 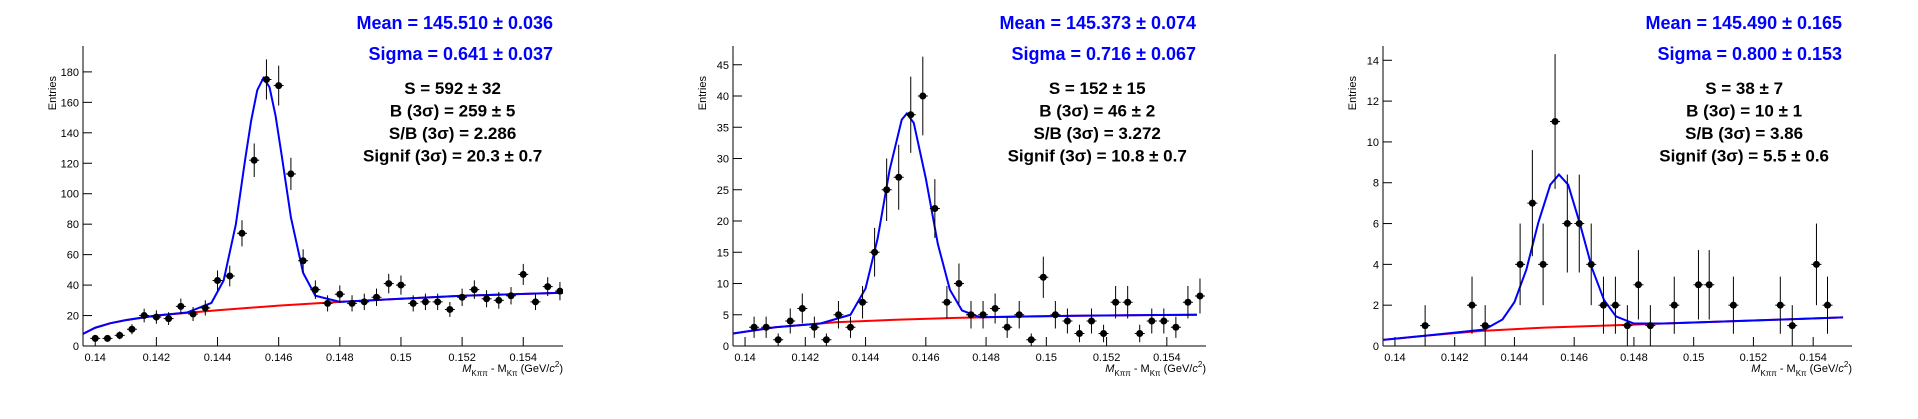 What do you see at coordinates (1744, 88) in the screenshot?
I see `fit-annotation: S = 38 ± 7` at bounding box center [1744, 88].